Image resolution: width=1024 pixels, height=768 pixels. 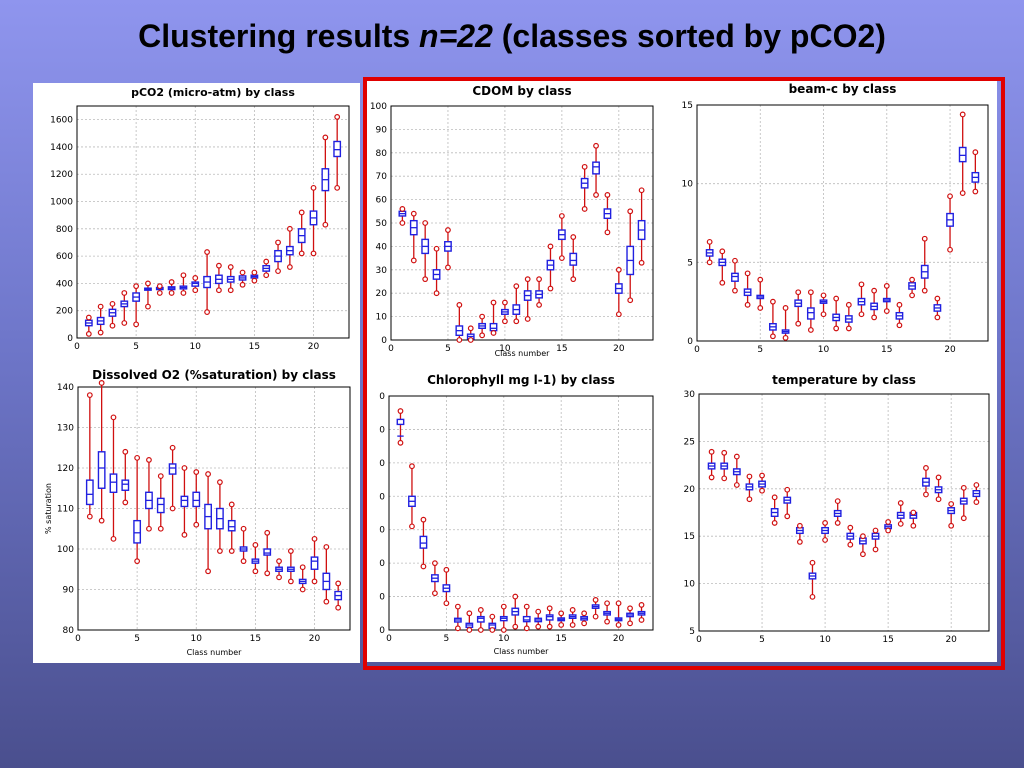 What do you see at coordinates (382, 318) in the screenshot?
I see `chart-2-ytick-label: 10` at bounding box center [382, 318].